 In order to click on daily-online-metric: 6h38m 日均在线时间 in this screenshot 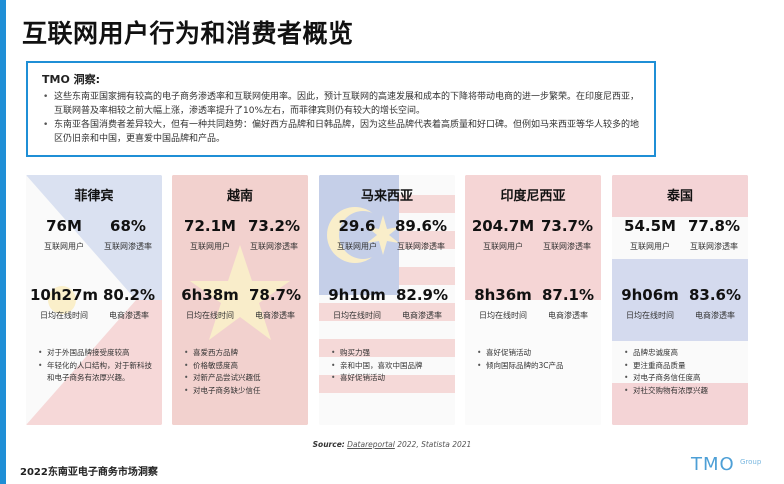, I will do `click(210, 303)`.